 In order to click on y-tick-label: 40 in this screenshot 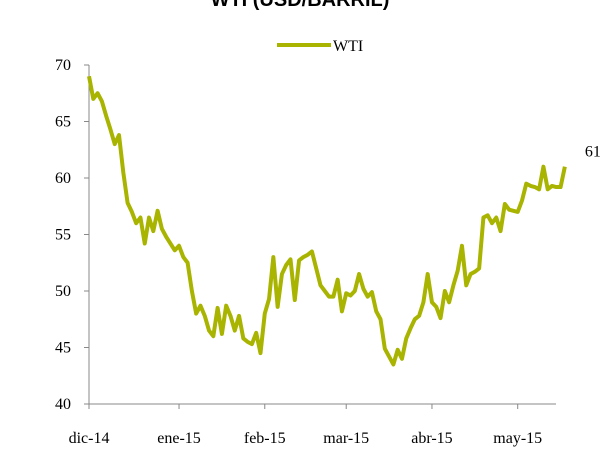, I will do `click(63, 404)`.